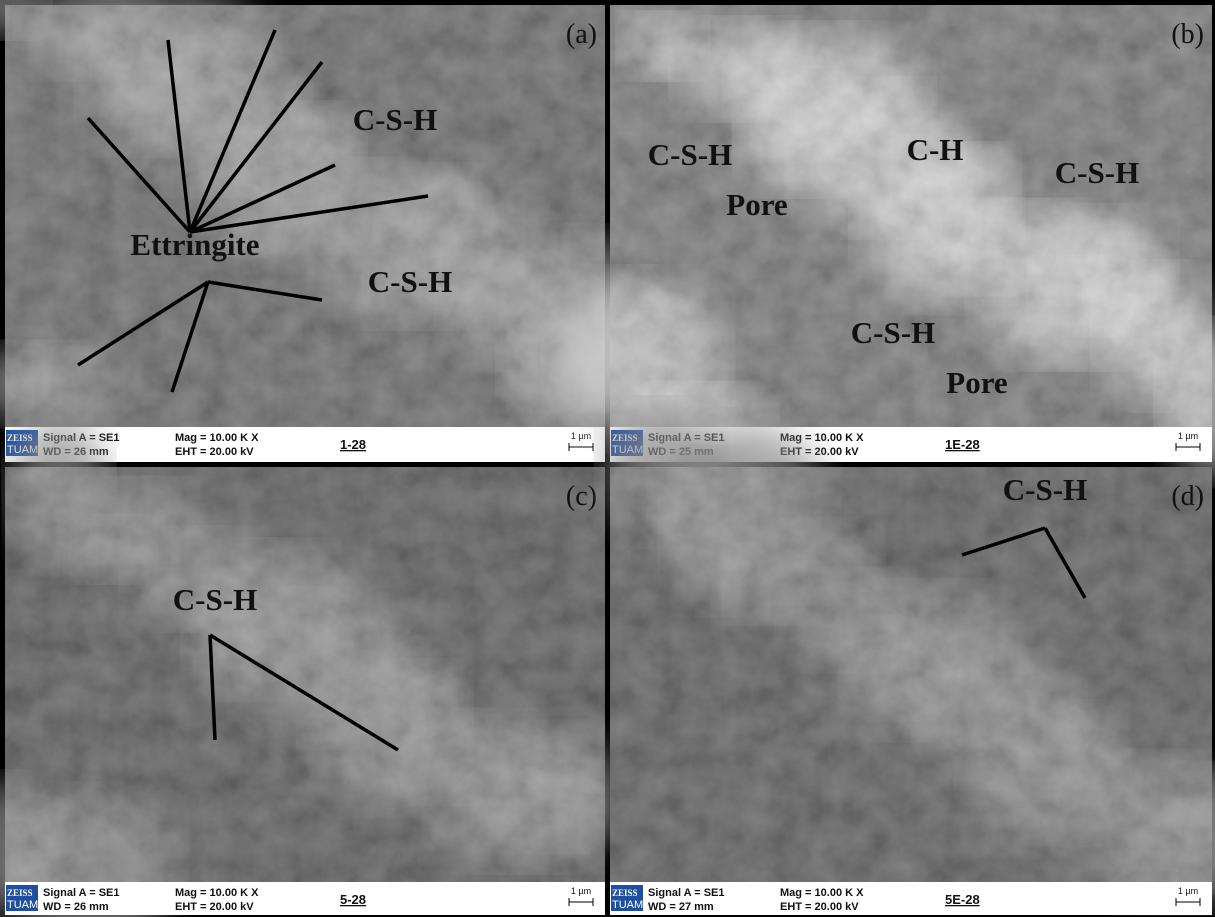  Describe the element at coordinates (935, 149) in the screenshot. I see `annotation: C-H` at that location.